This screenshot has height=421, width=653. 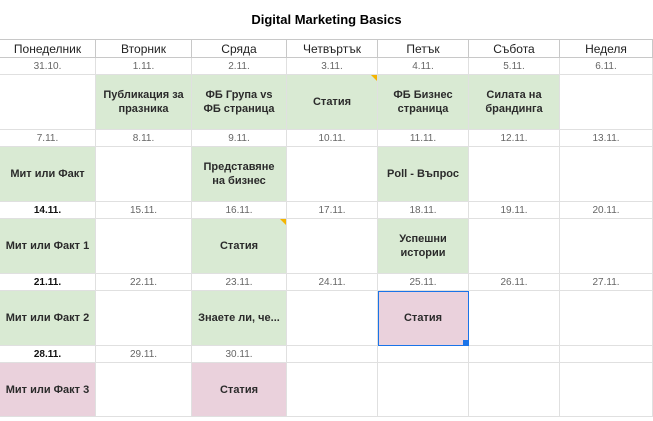 I want to click on task-cell: Мит или Факт, so click(x=48, y=174).